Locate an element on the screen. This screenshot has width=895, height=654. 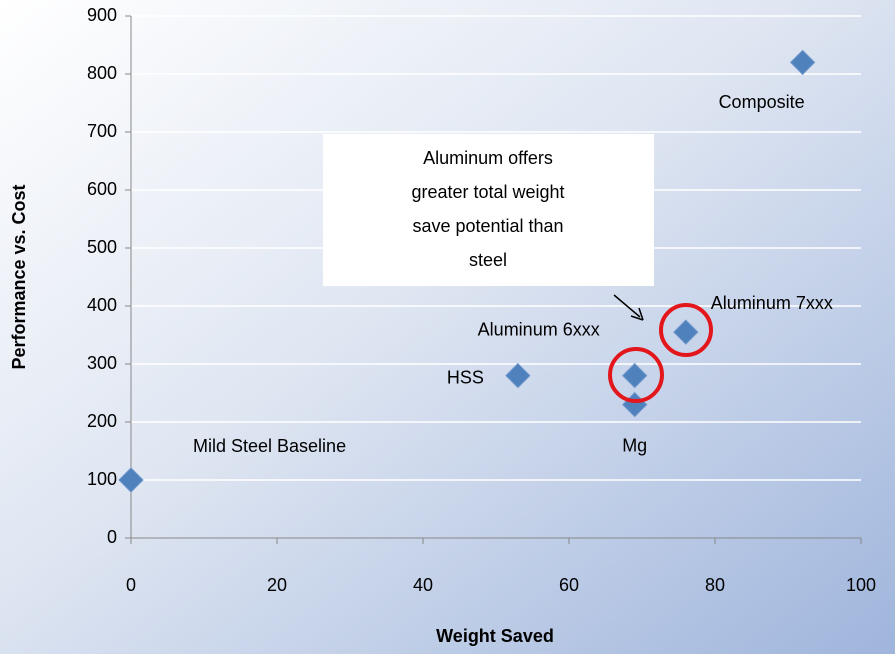
y-tick-label: 800 is located at coordinates (102, 73).